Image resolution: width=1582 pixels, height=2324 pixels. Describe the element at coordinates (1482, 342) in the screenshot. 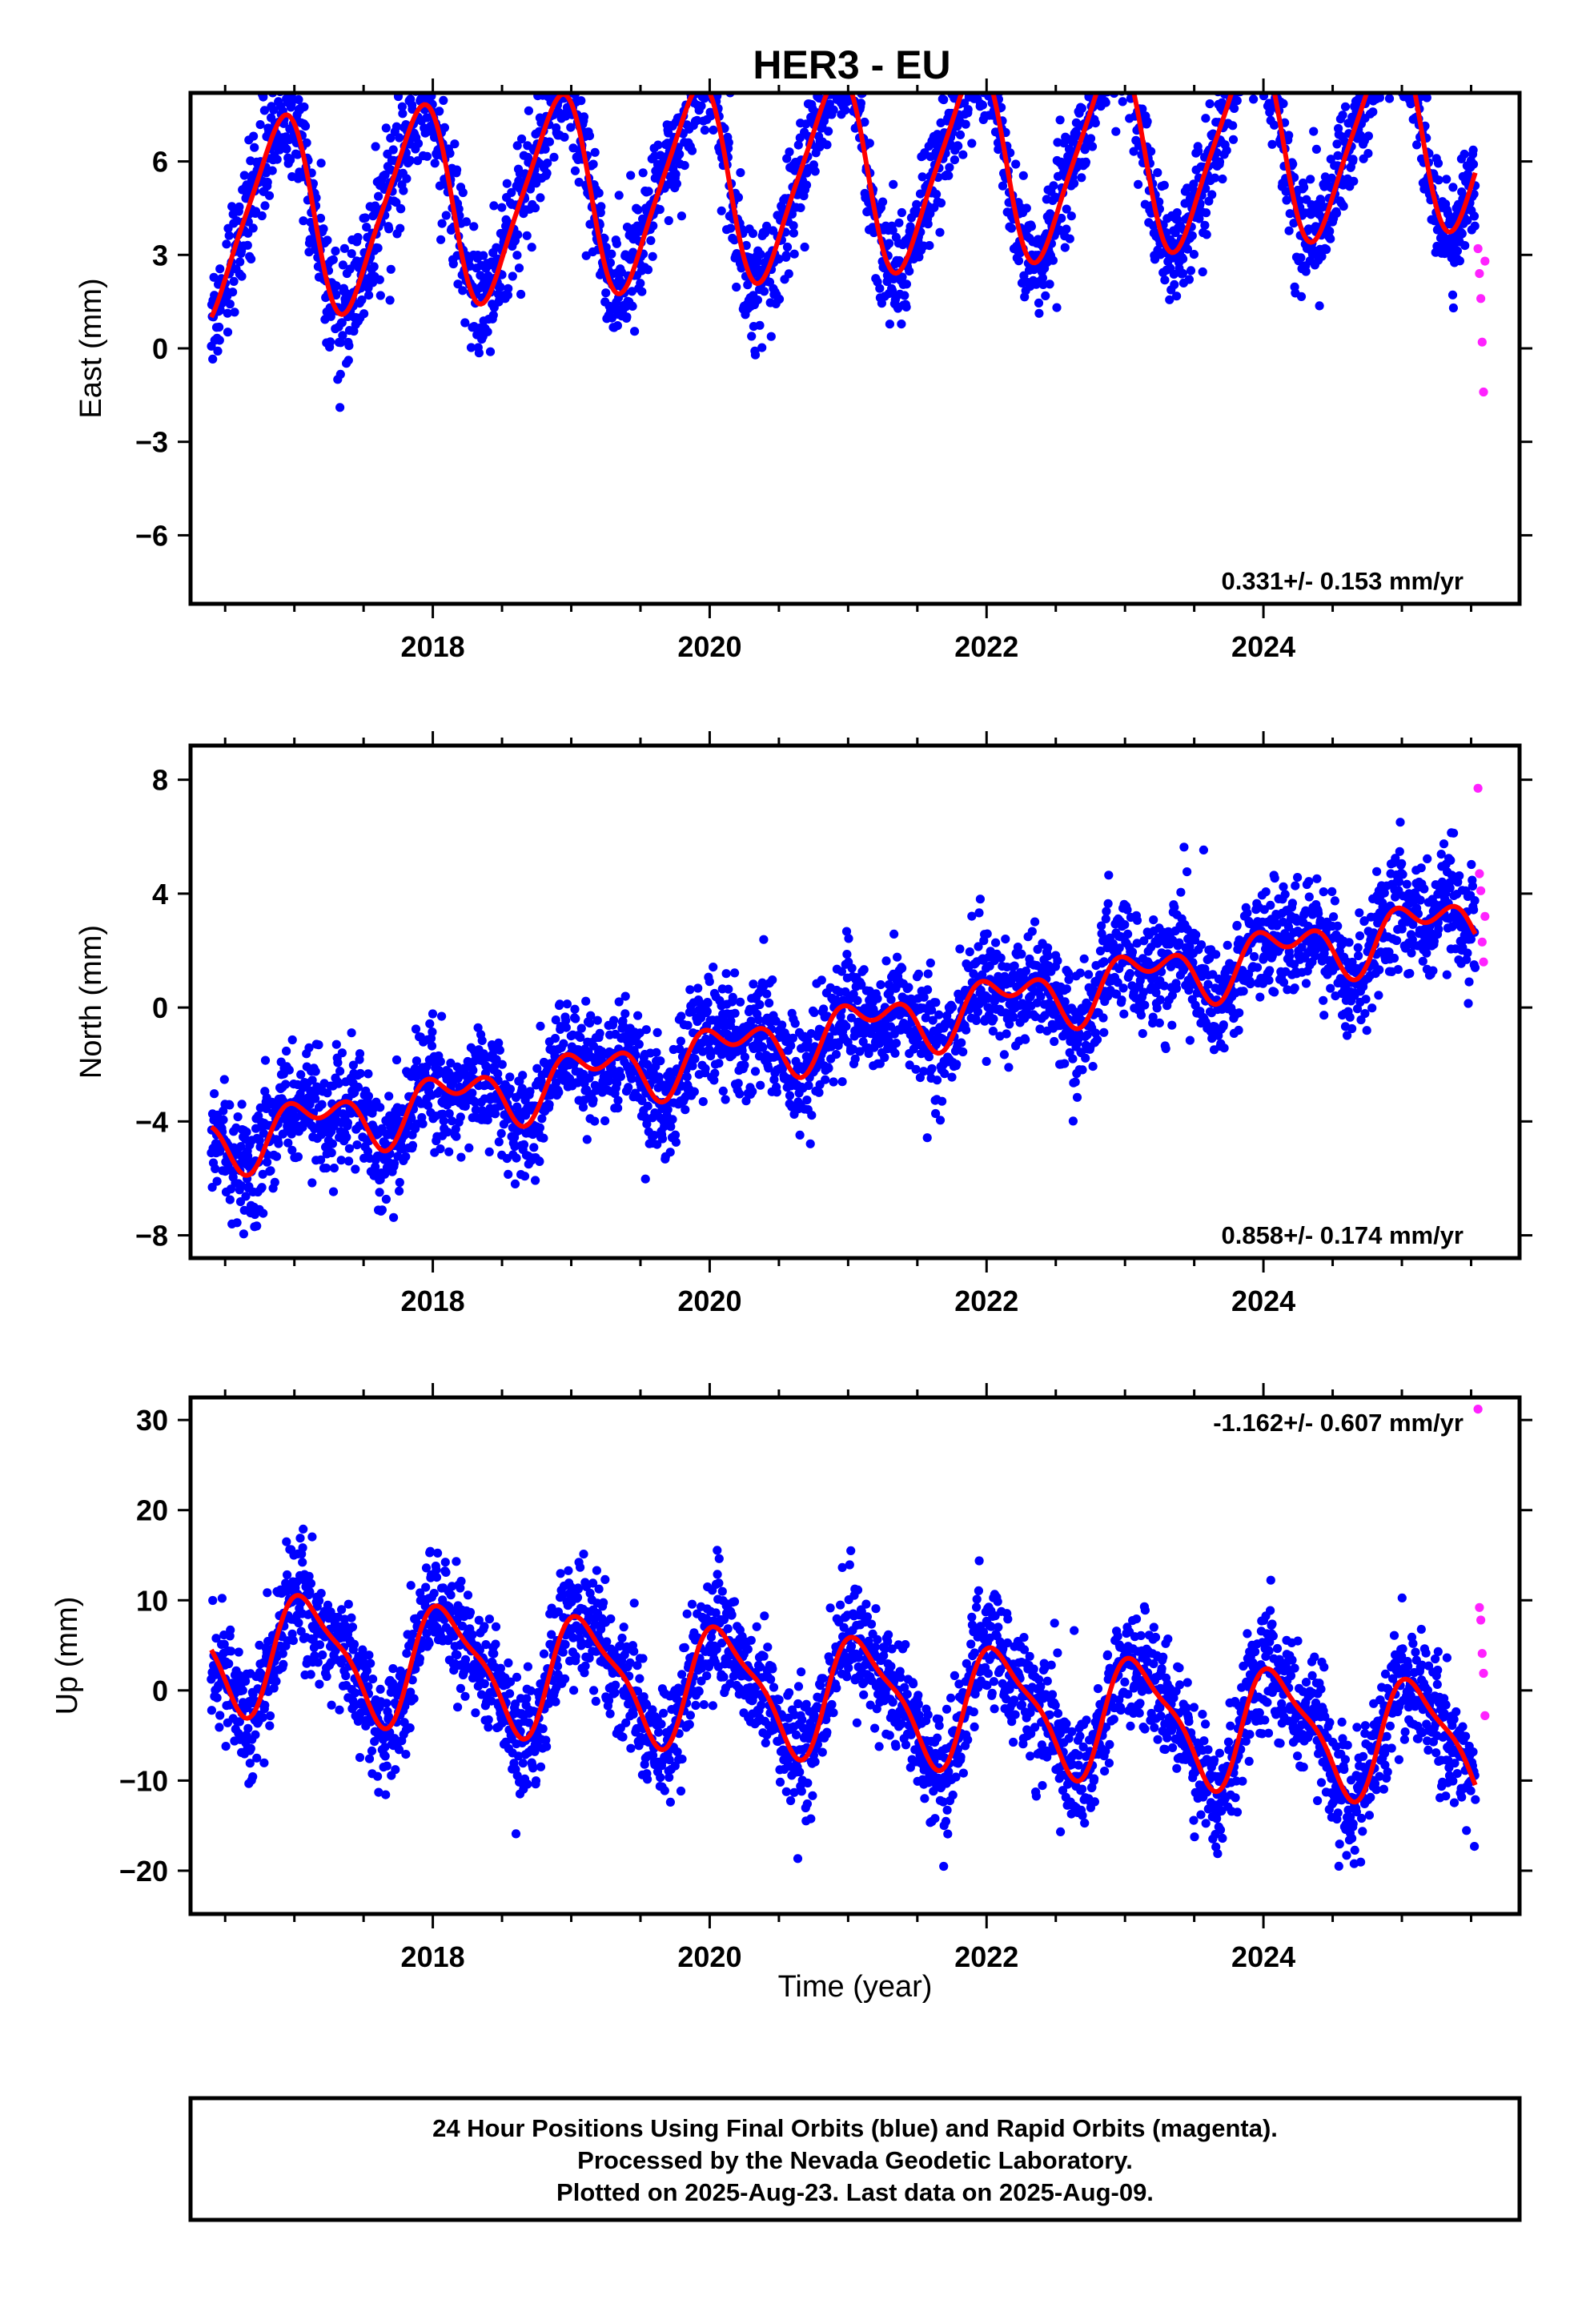

I see `east-rapid-point` at that location.